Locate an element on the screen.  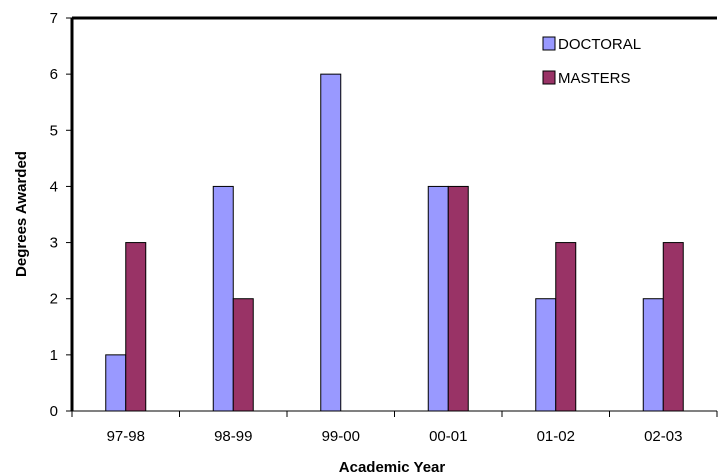
x-tick-label: 02-03 is located at coordinates (663, 436).